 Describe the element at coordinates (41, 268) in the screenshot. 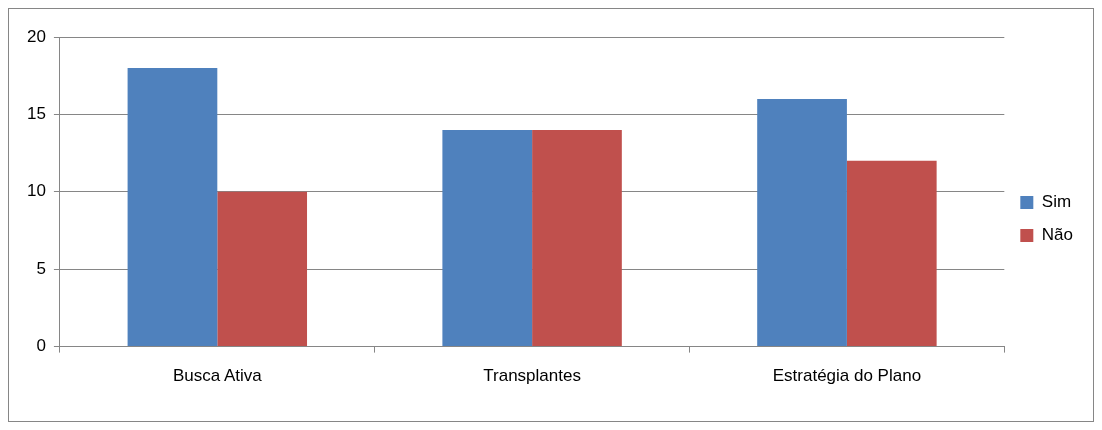

I see `y-tick-label: 5` at that location.